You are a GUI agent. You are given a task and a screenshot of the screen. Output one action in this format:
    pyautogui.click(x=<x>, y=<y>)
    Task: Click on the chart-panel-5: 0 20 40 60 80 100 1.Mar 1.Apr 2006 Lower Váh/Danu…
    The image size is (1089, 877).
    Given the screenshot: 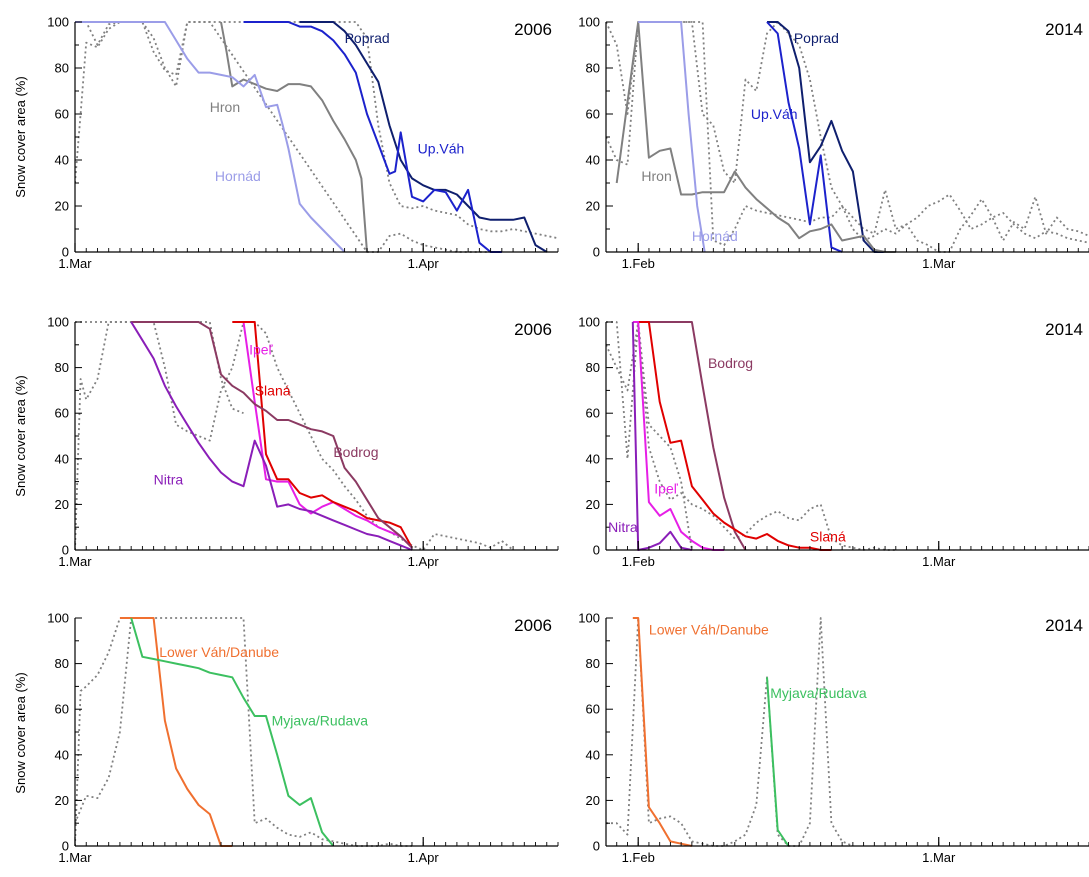 What is the action you would take?
    pyautogui.click(x=303, y=738)
    